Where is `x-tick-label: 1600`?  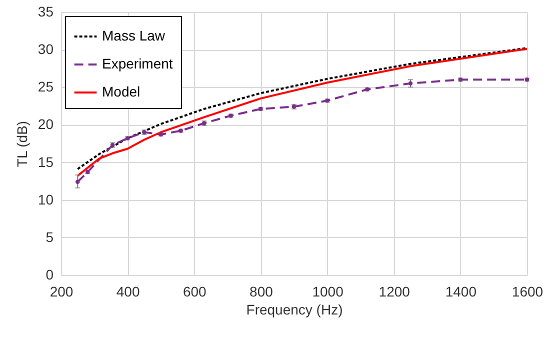
x-tick-label: 1600 is located at coordinates (528, 292).